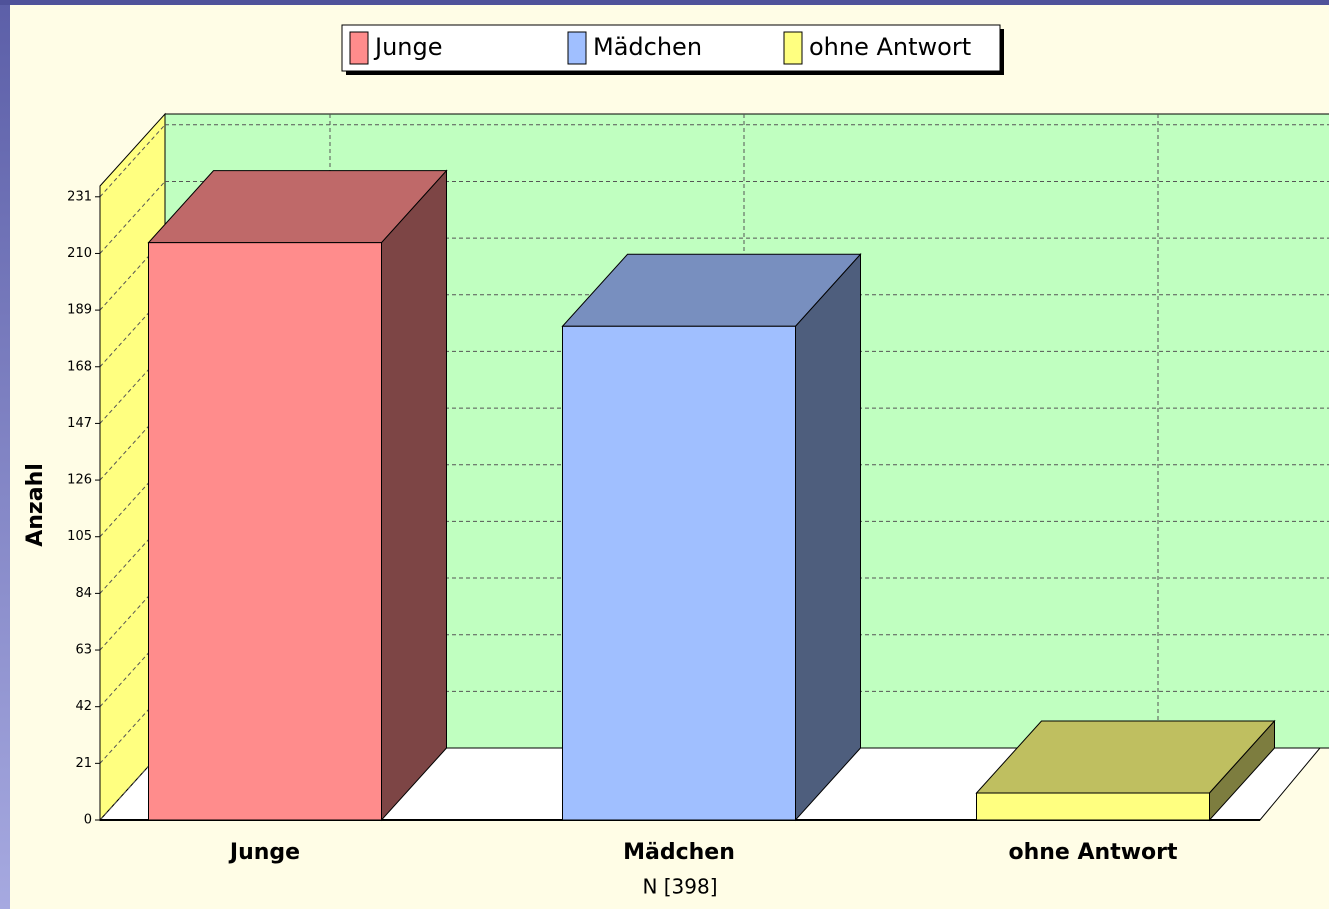 Image resolution: width=1329 pixels, height=909 pixels. Describe the element at coordinates (79, 423) in the screenshot. I see `y-tick-label: 147` at that location.